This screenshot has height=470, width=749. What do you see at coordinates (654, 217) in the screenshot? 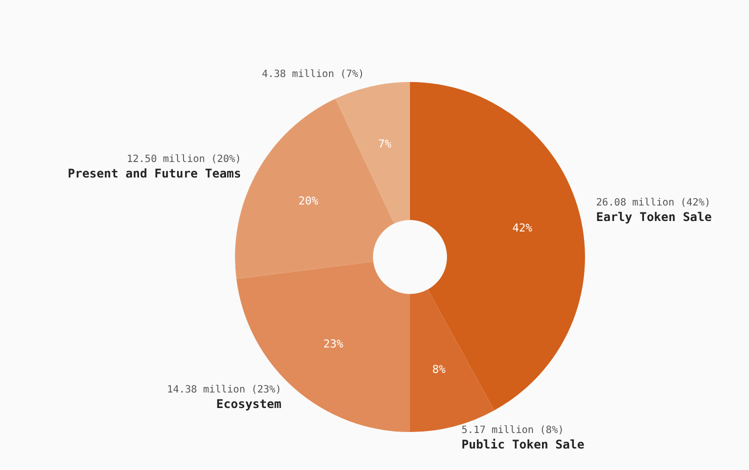
I see `slice-label: Early Token Sale` at bounding box center [654, 217].